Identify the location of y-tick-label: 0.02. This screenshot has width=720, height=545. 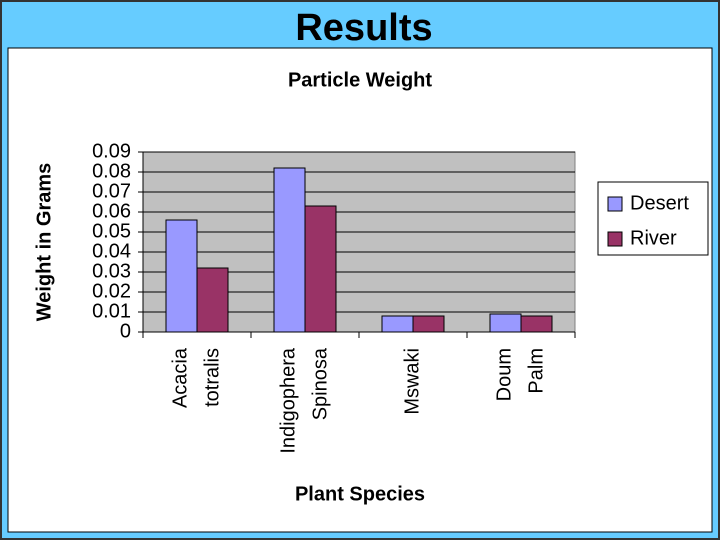
(111, 291).